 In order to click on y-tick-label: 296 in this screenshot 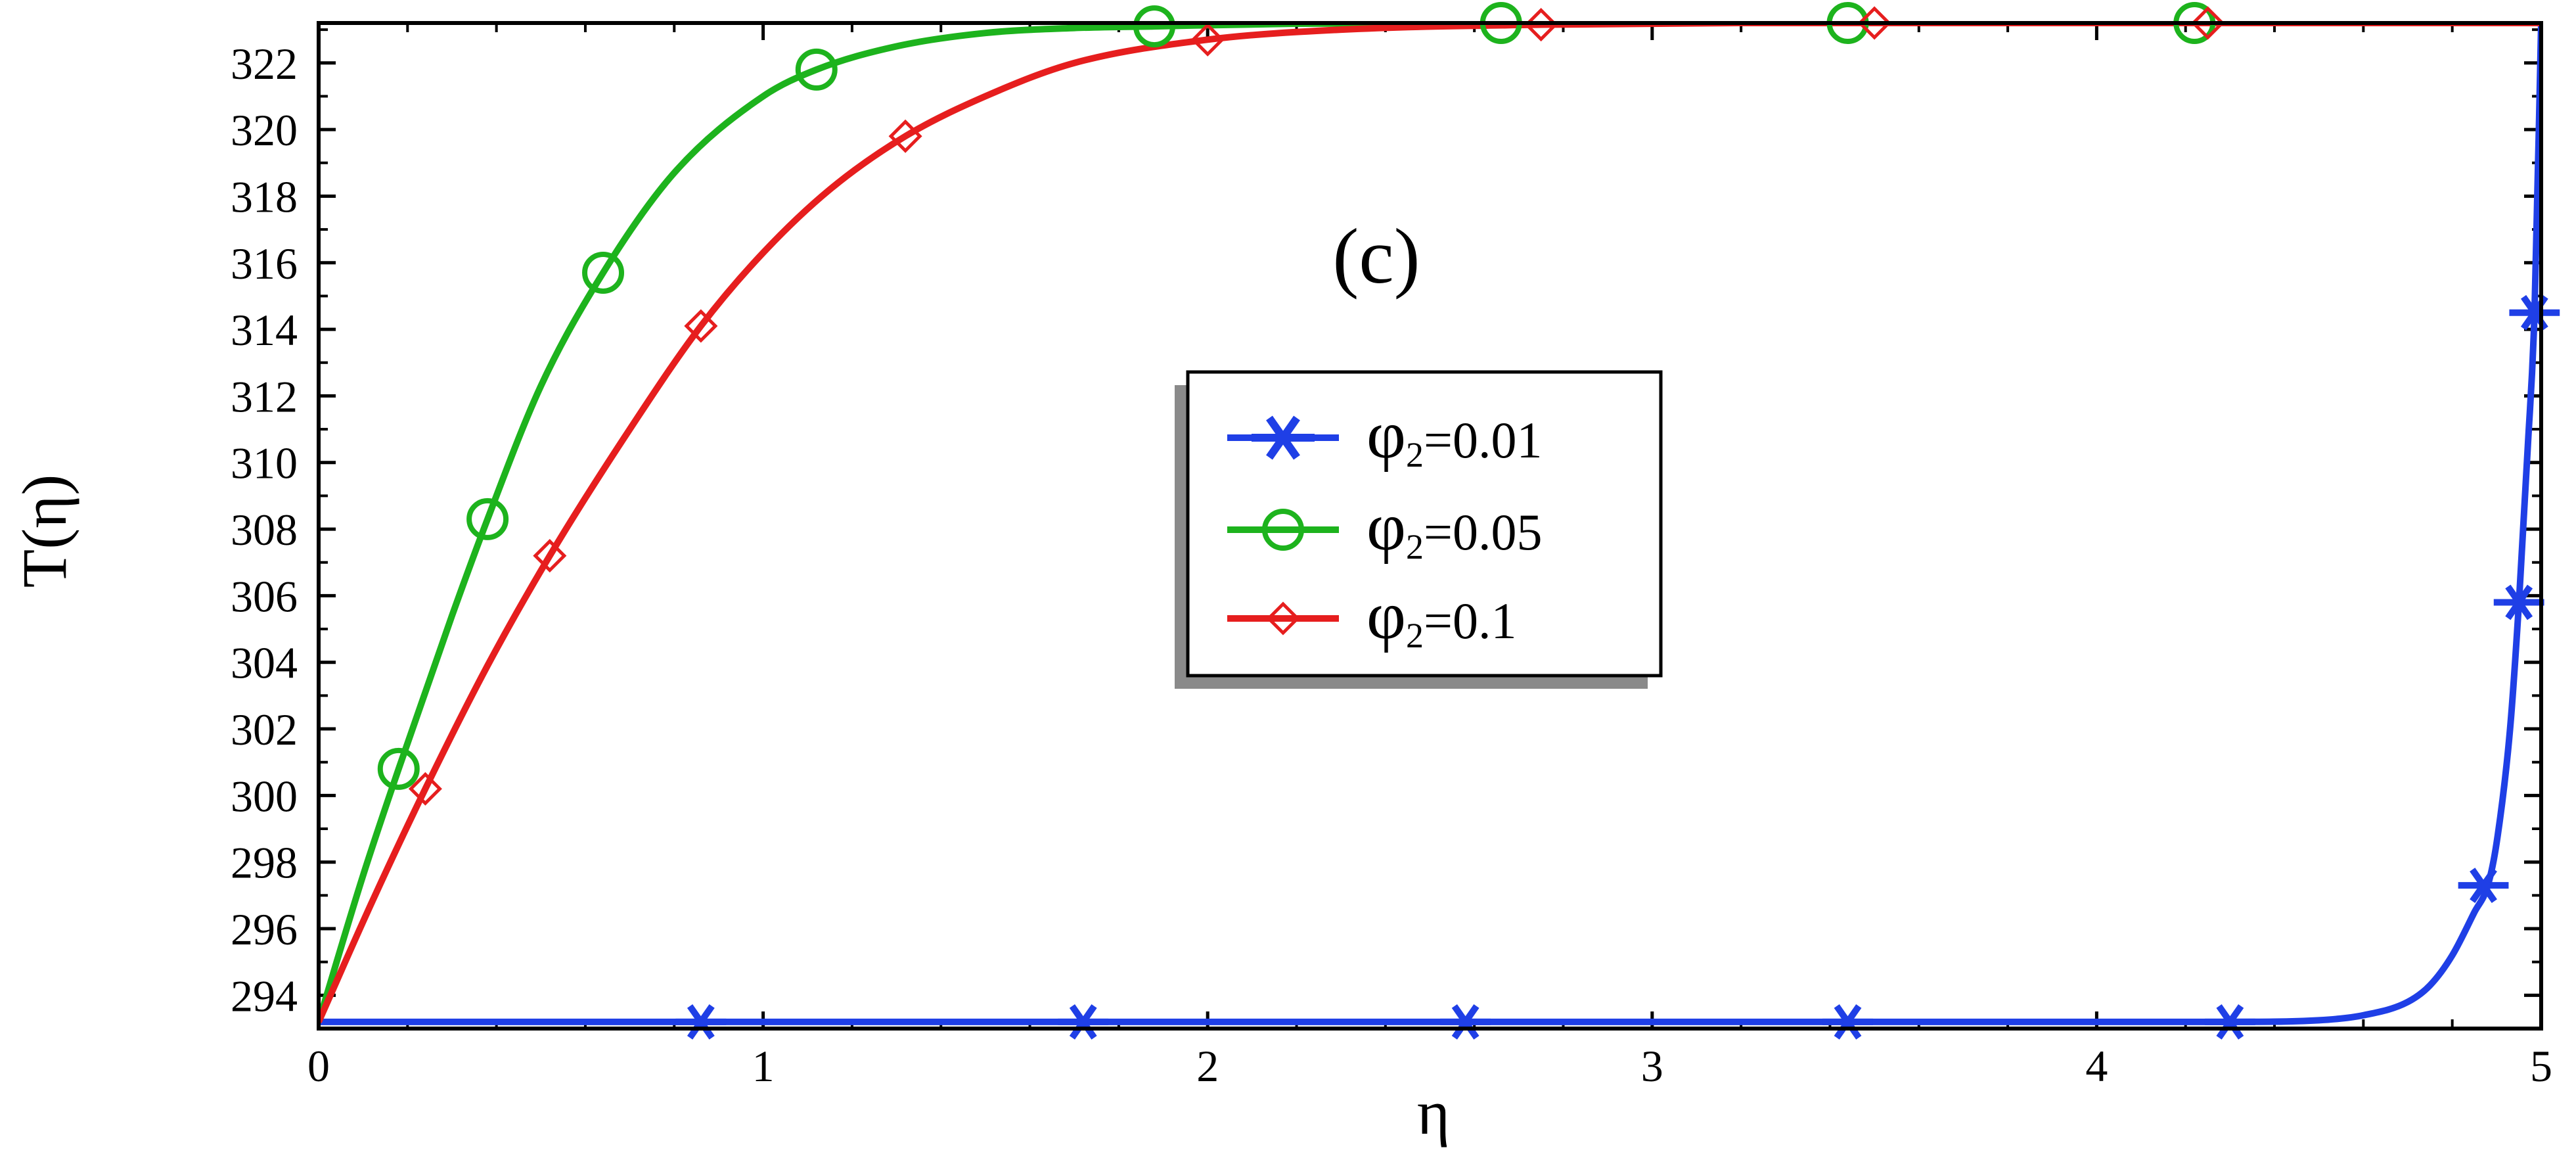, I will do `click(264, 929)`.